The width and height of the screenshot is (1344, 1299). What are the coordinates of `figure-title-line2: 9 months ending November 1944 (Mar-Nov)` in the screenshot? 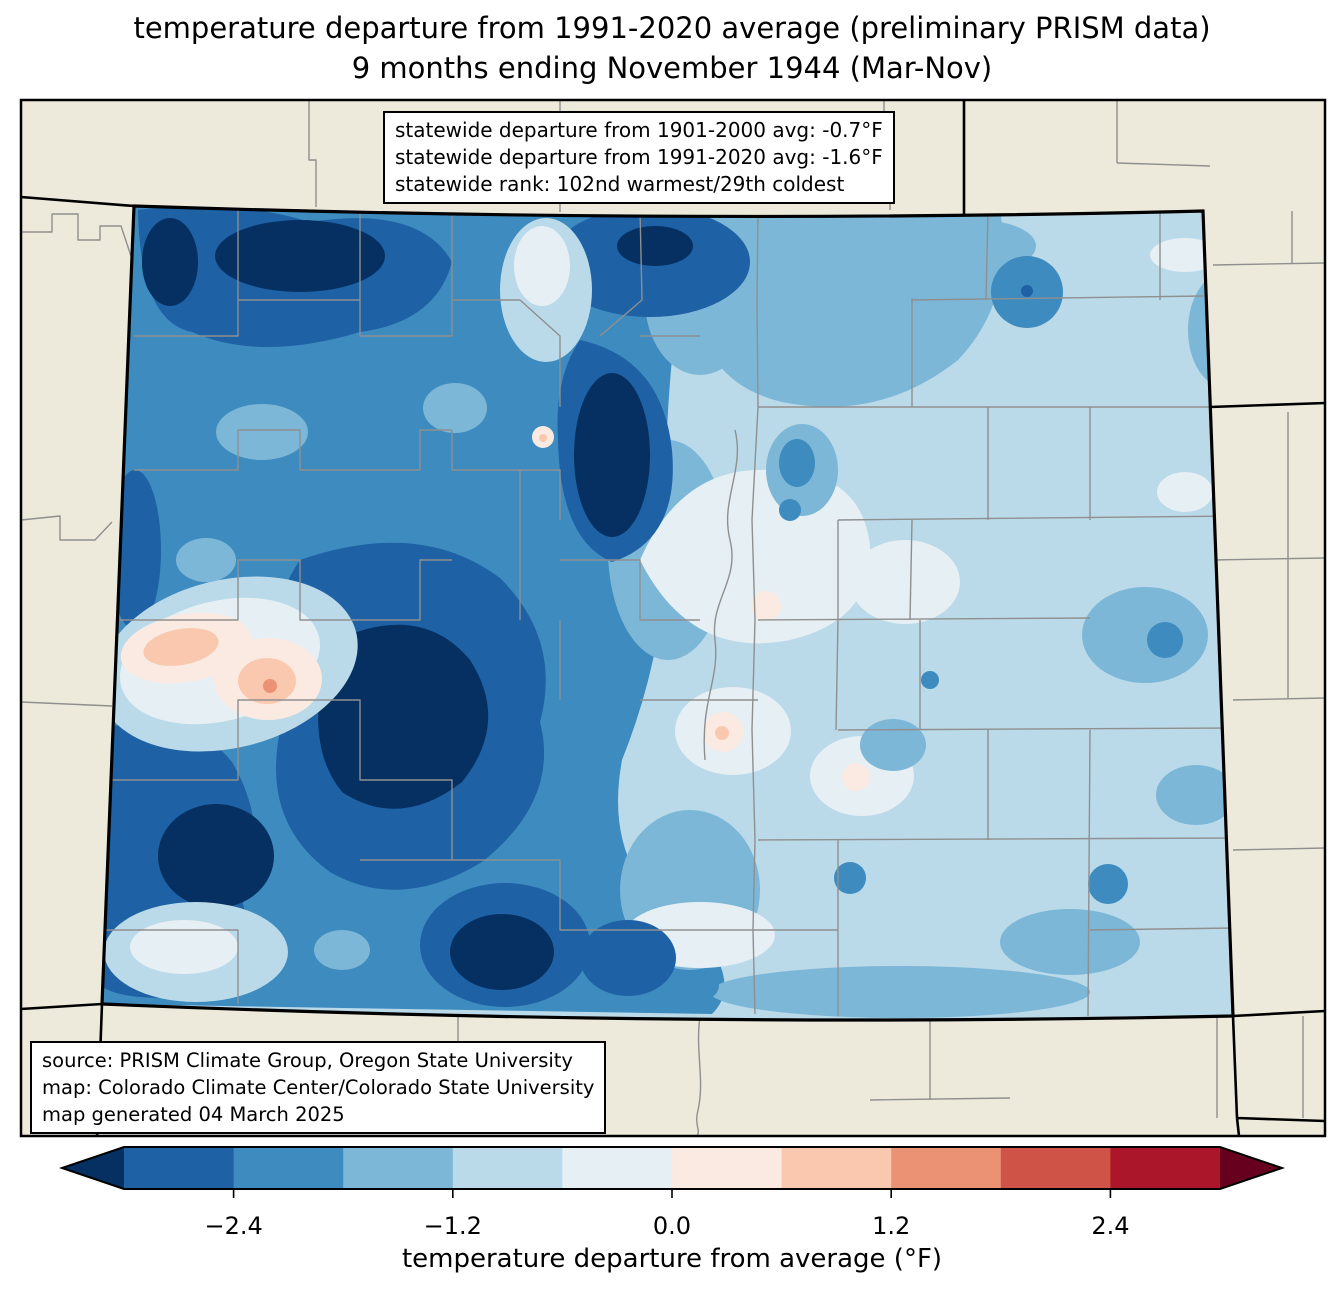 It's located at (672, 68).